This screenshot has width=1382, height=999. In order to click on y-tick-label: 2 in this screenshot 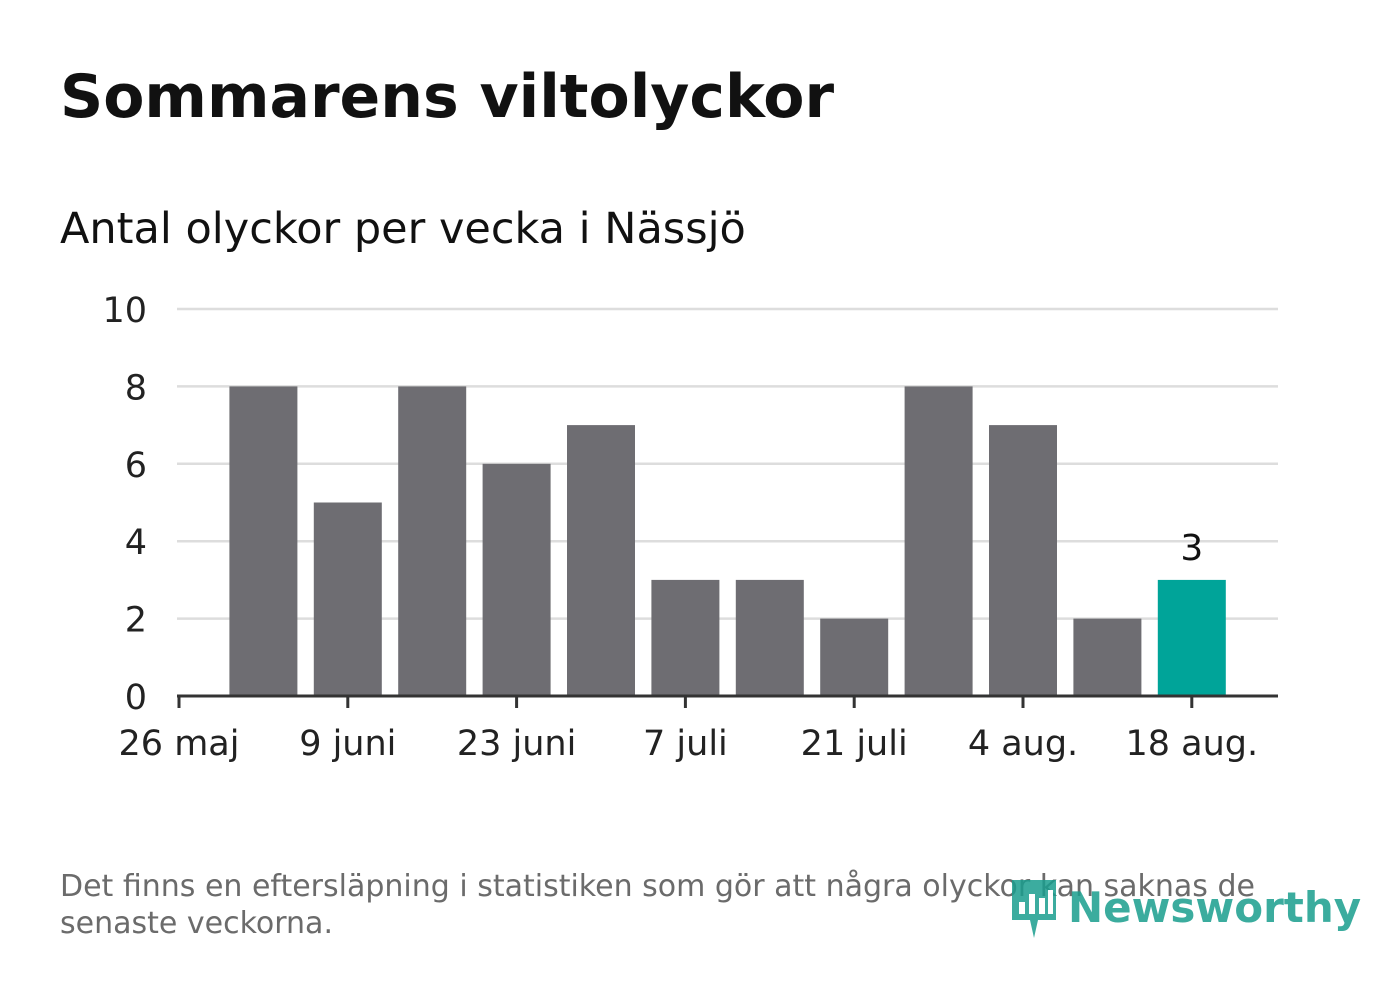, I will do `click(136, 621)`.